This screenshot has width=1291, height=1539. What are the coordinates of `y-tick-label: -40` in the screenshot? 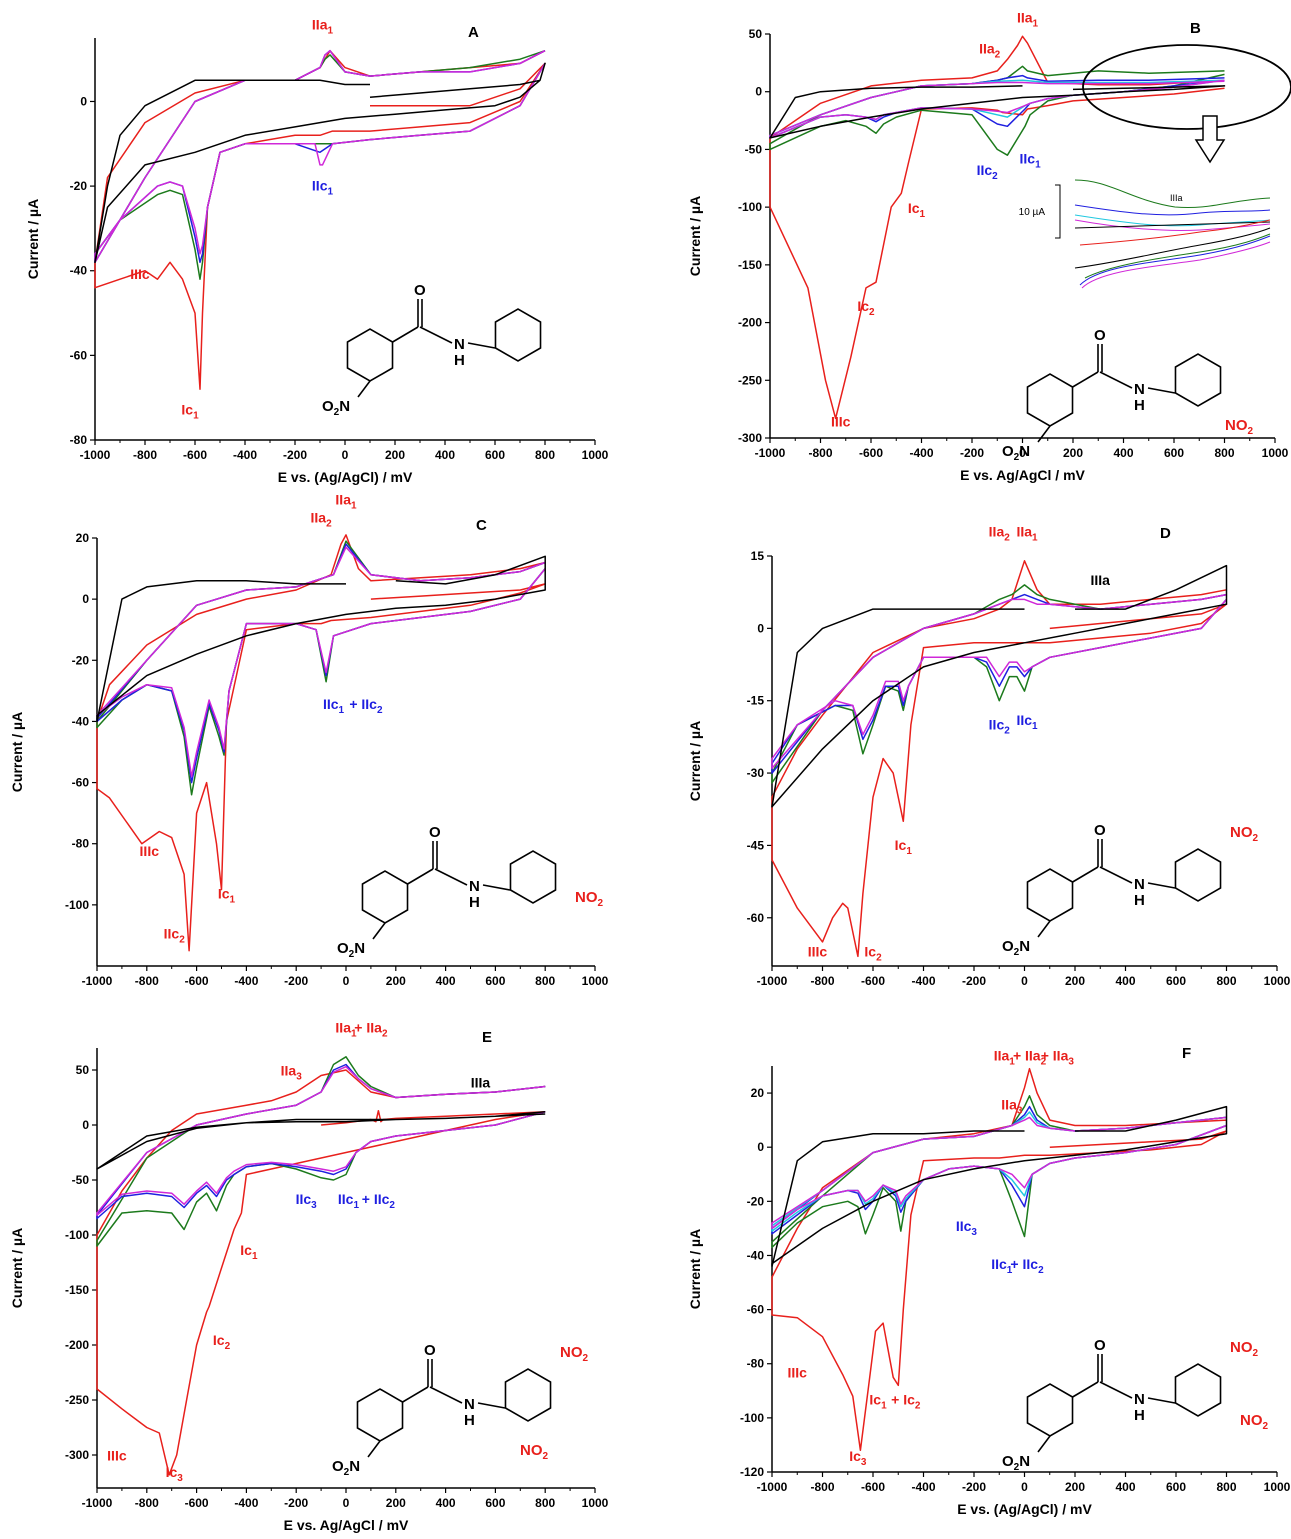 It's located at (79, 271).